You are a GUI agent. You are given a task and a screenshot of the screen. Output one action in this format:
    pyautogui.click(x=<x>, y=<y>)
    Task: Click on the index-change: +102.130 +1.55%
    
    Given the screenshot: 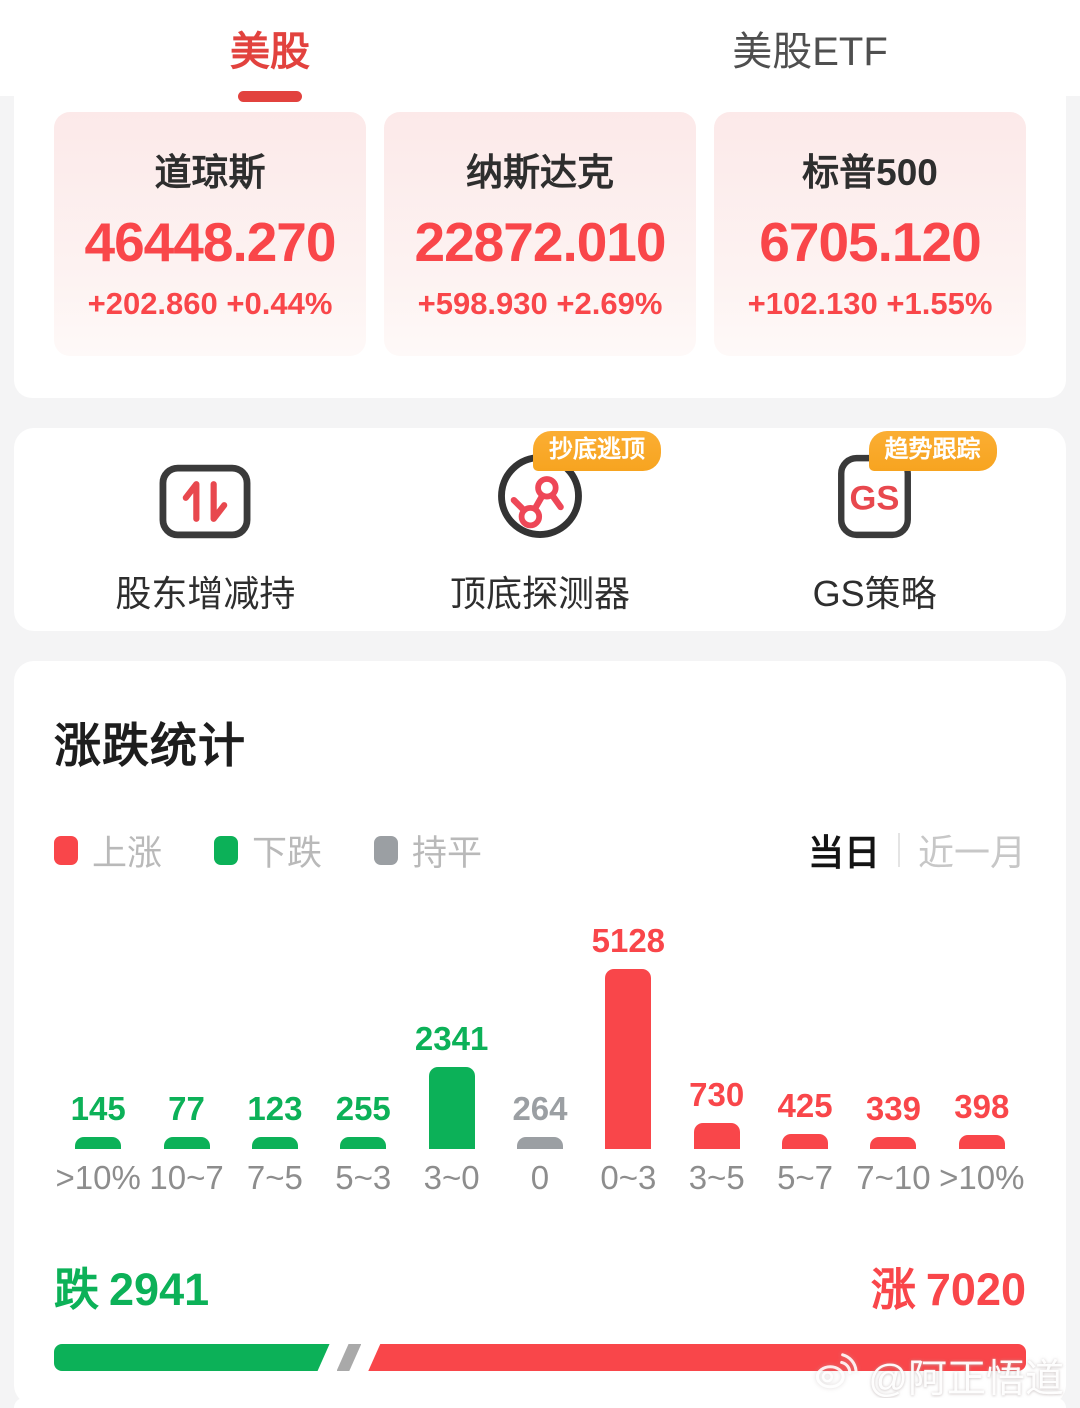 What is the action you would take?
    pyautogui.click(x=870, y=303)
    